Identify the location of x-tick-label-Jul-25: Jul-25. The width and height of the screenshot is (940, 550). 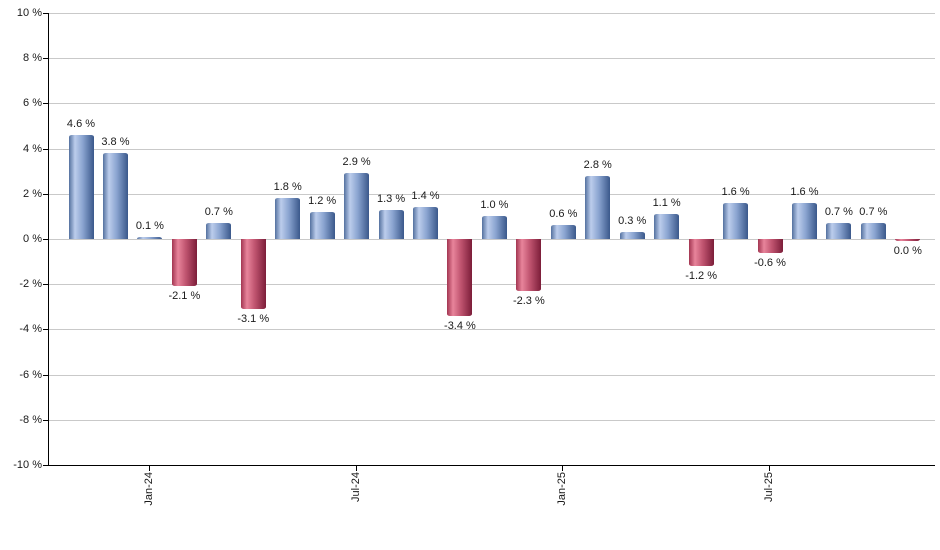
(769, 487).